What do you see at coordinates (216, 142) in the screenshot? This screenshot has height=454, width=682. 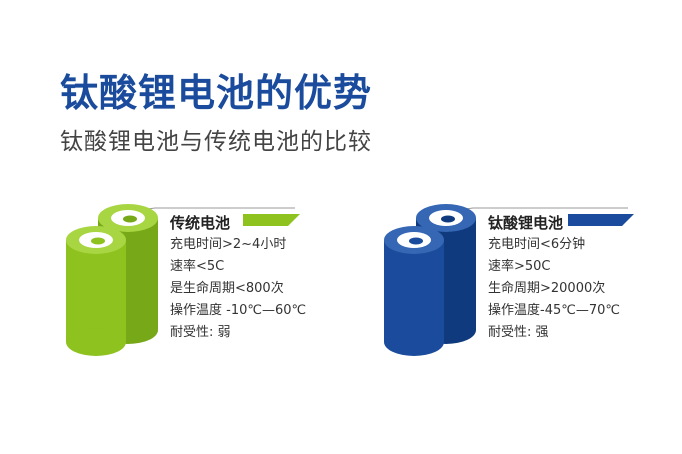 I see `page-subtitle: 钛酸锂电池与传统电池的比较` at bounding box center [216, 142].